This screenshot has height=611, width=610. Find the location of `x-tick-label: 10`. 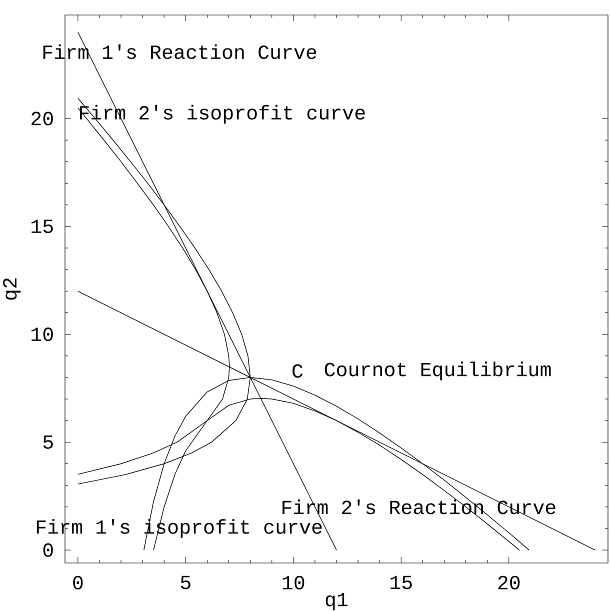

x-tick-label: 10 is located at coordinates (293, 583).